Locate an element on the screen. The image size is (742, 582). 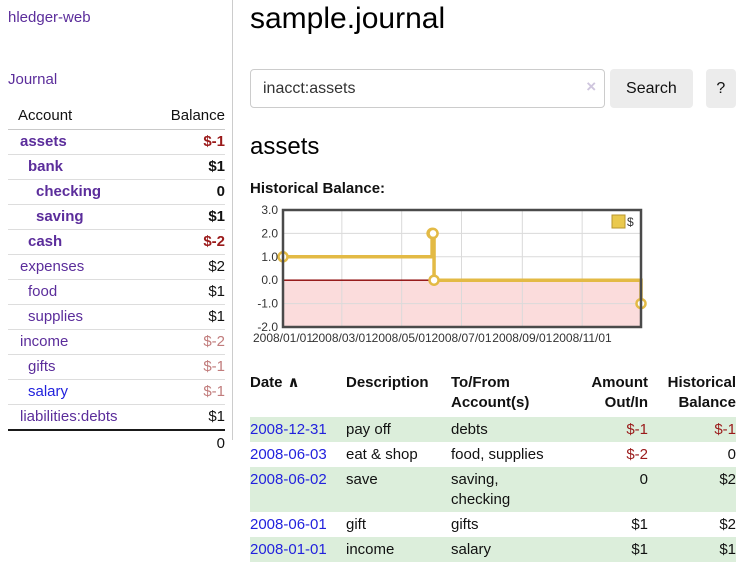
account-balance: $2 is located at coordinates (184, 267).